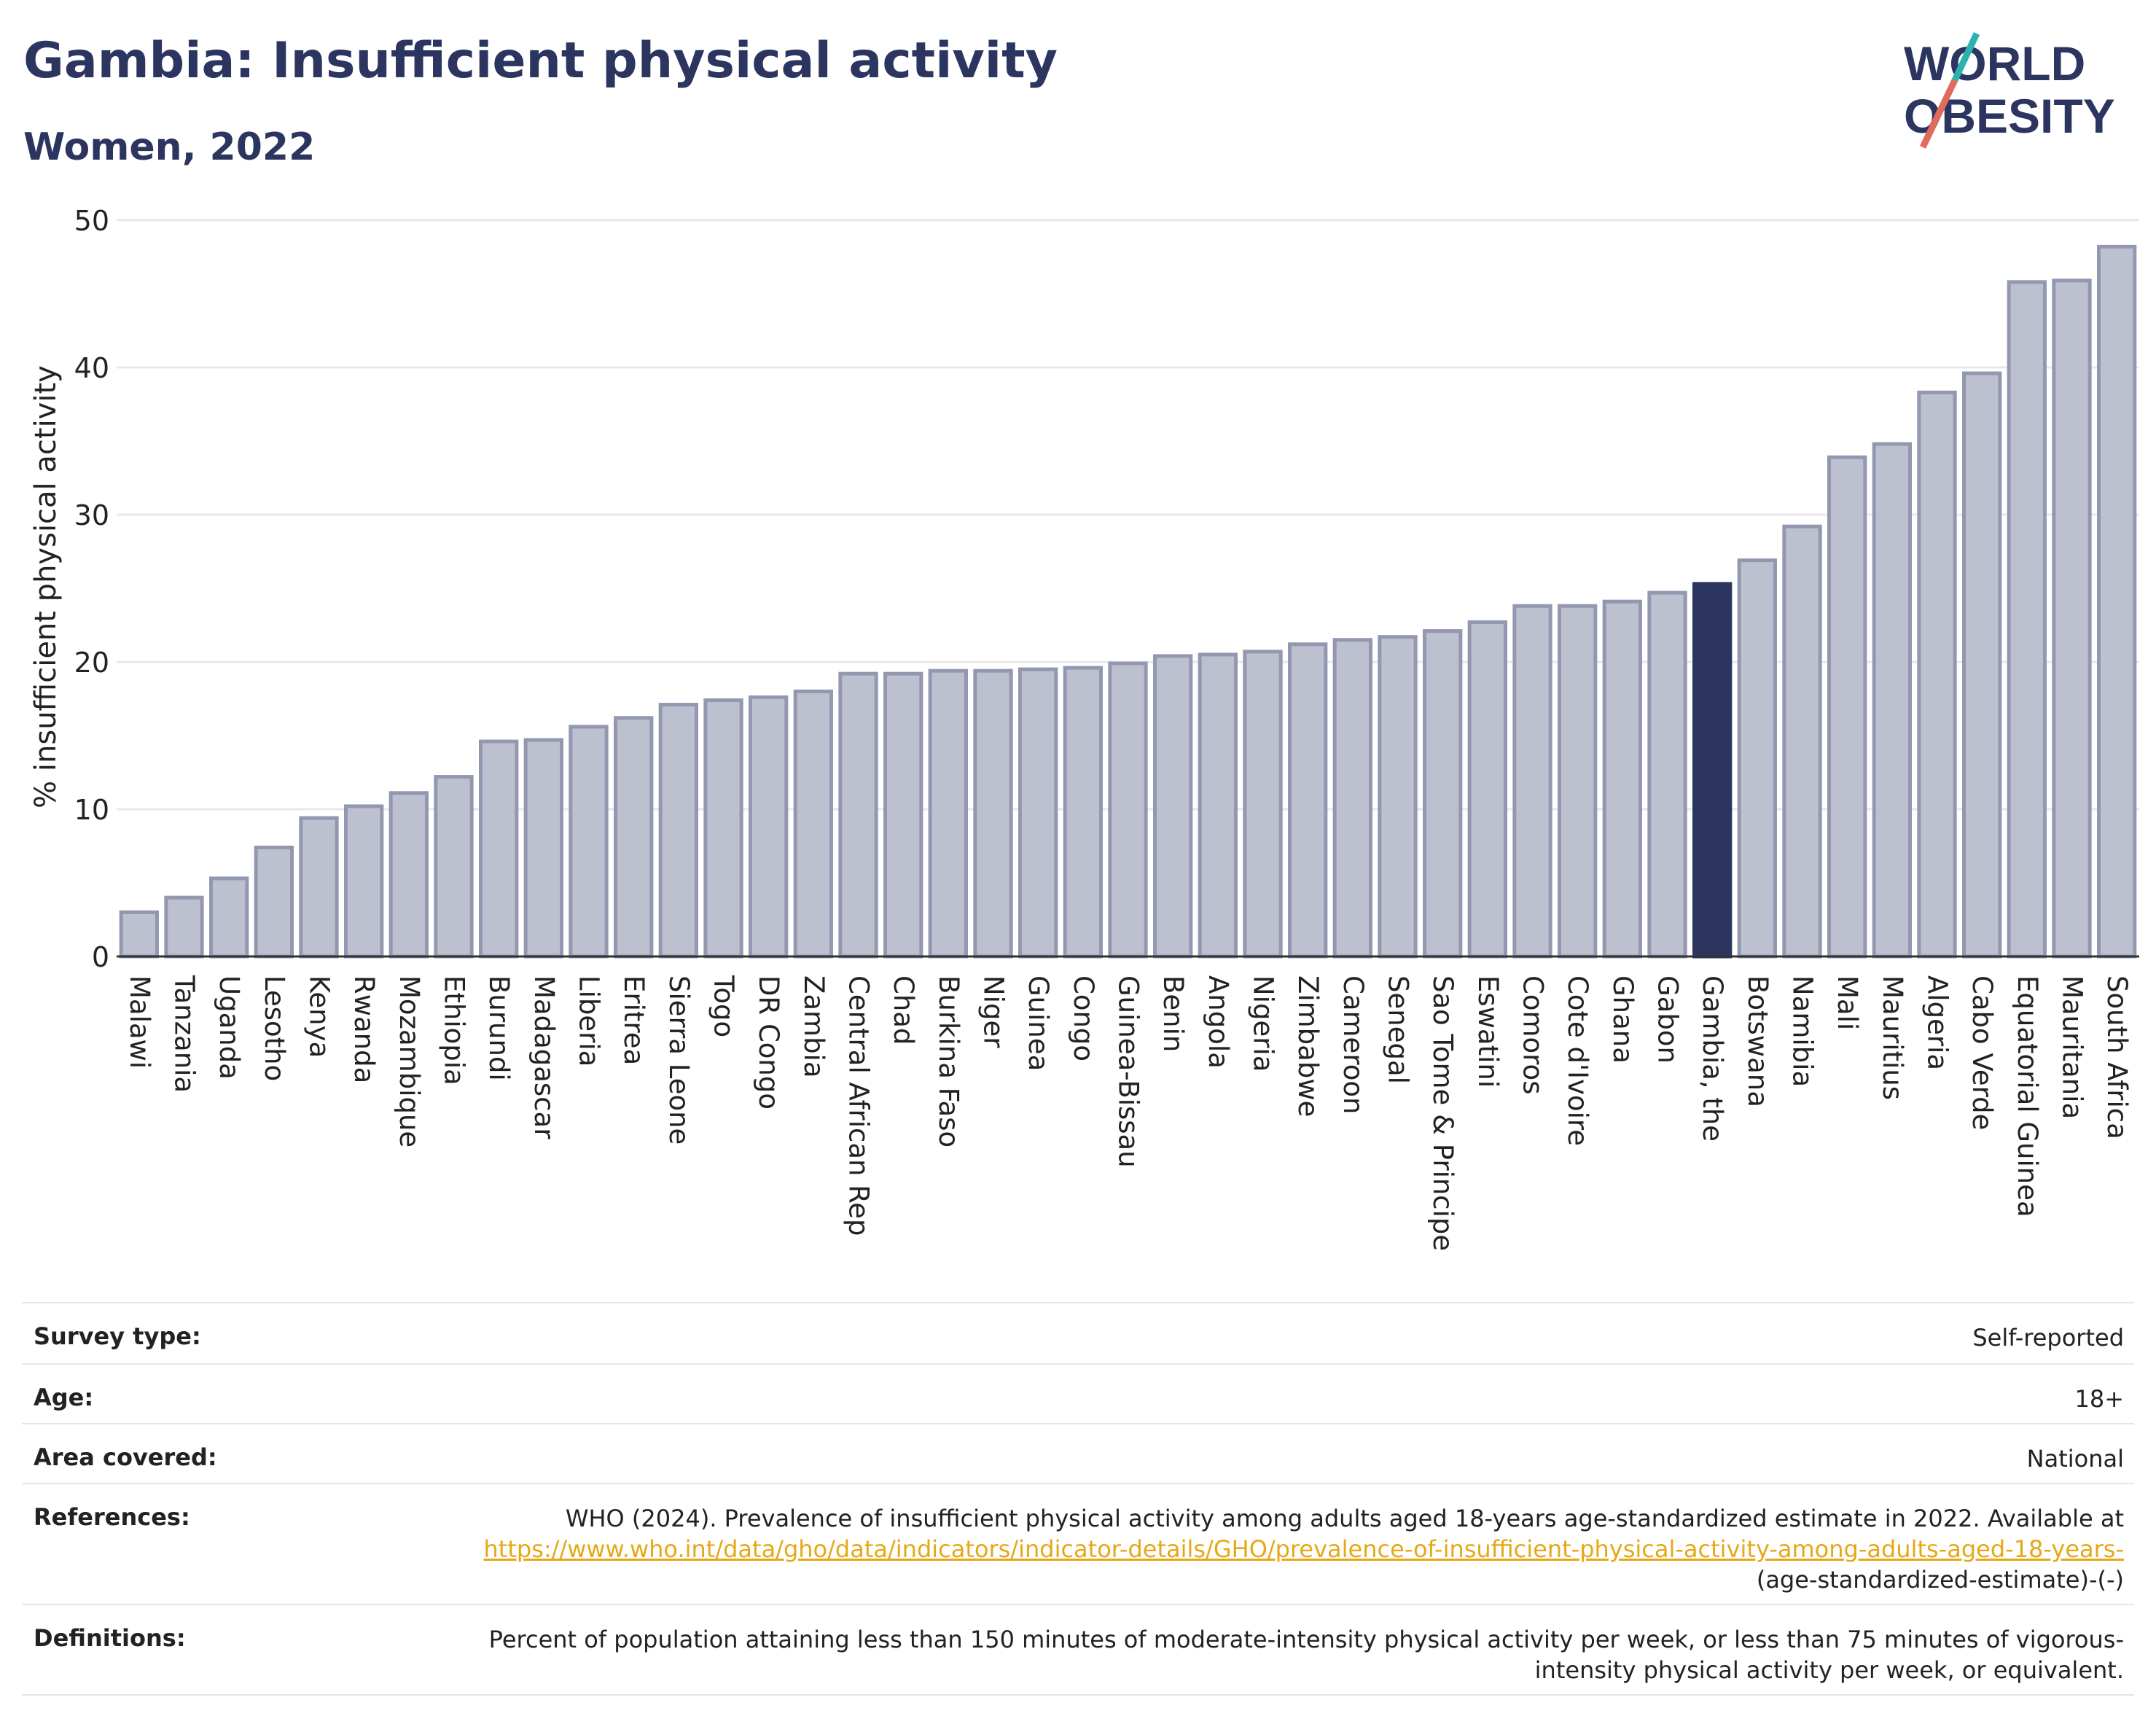 This screenshot has width=2156, height=1735. I want to click on x-tick-label: Rwanda, so click(364, 1029).